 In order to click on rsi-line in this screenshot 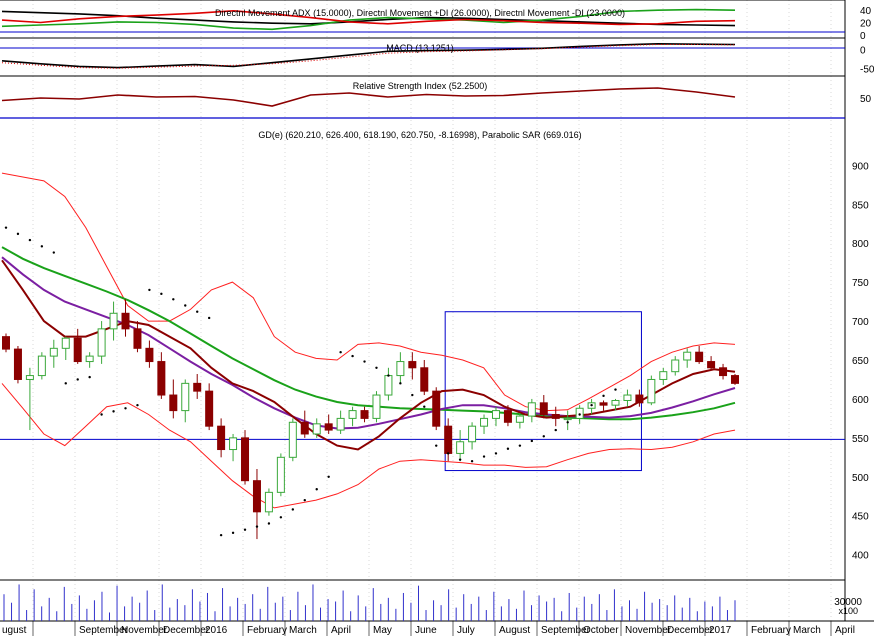, I will do `click(368, 97)`.